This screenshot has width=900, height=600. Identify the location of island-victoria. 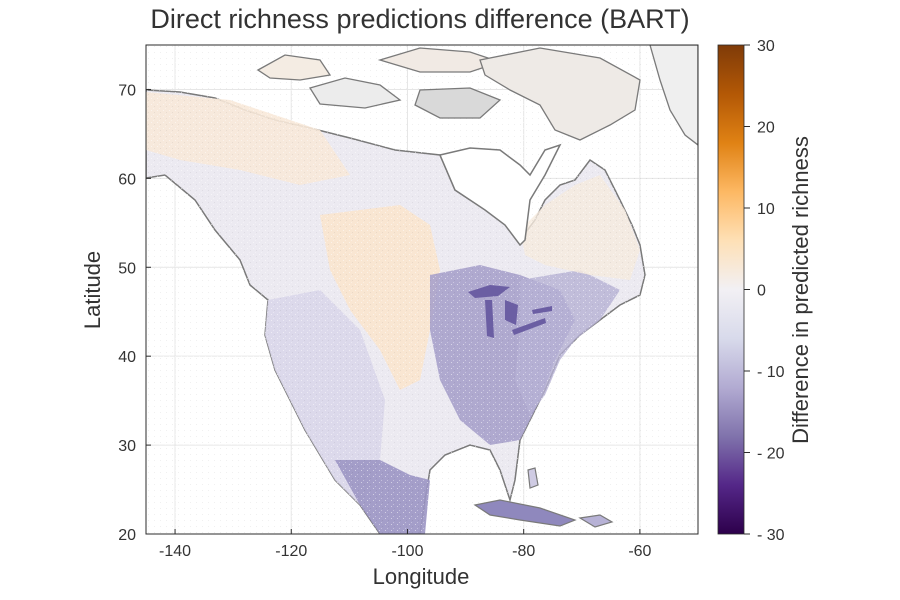
(294, 67).